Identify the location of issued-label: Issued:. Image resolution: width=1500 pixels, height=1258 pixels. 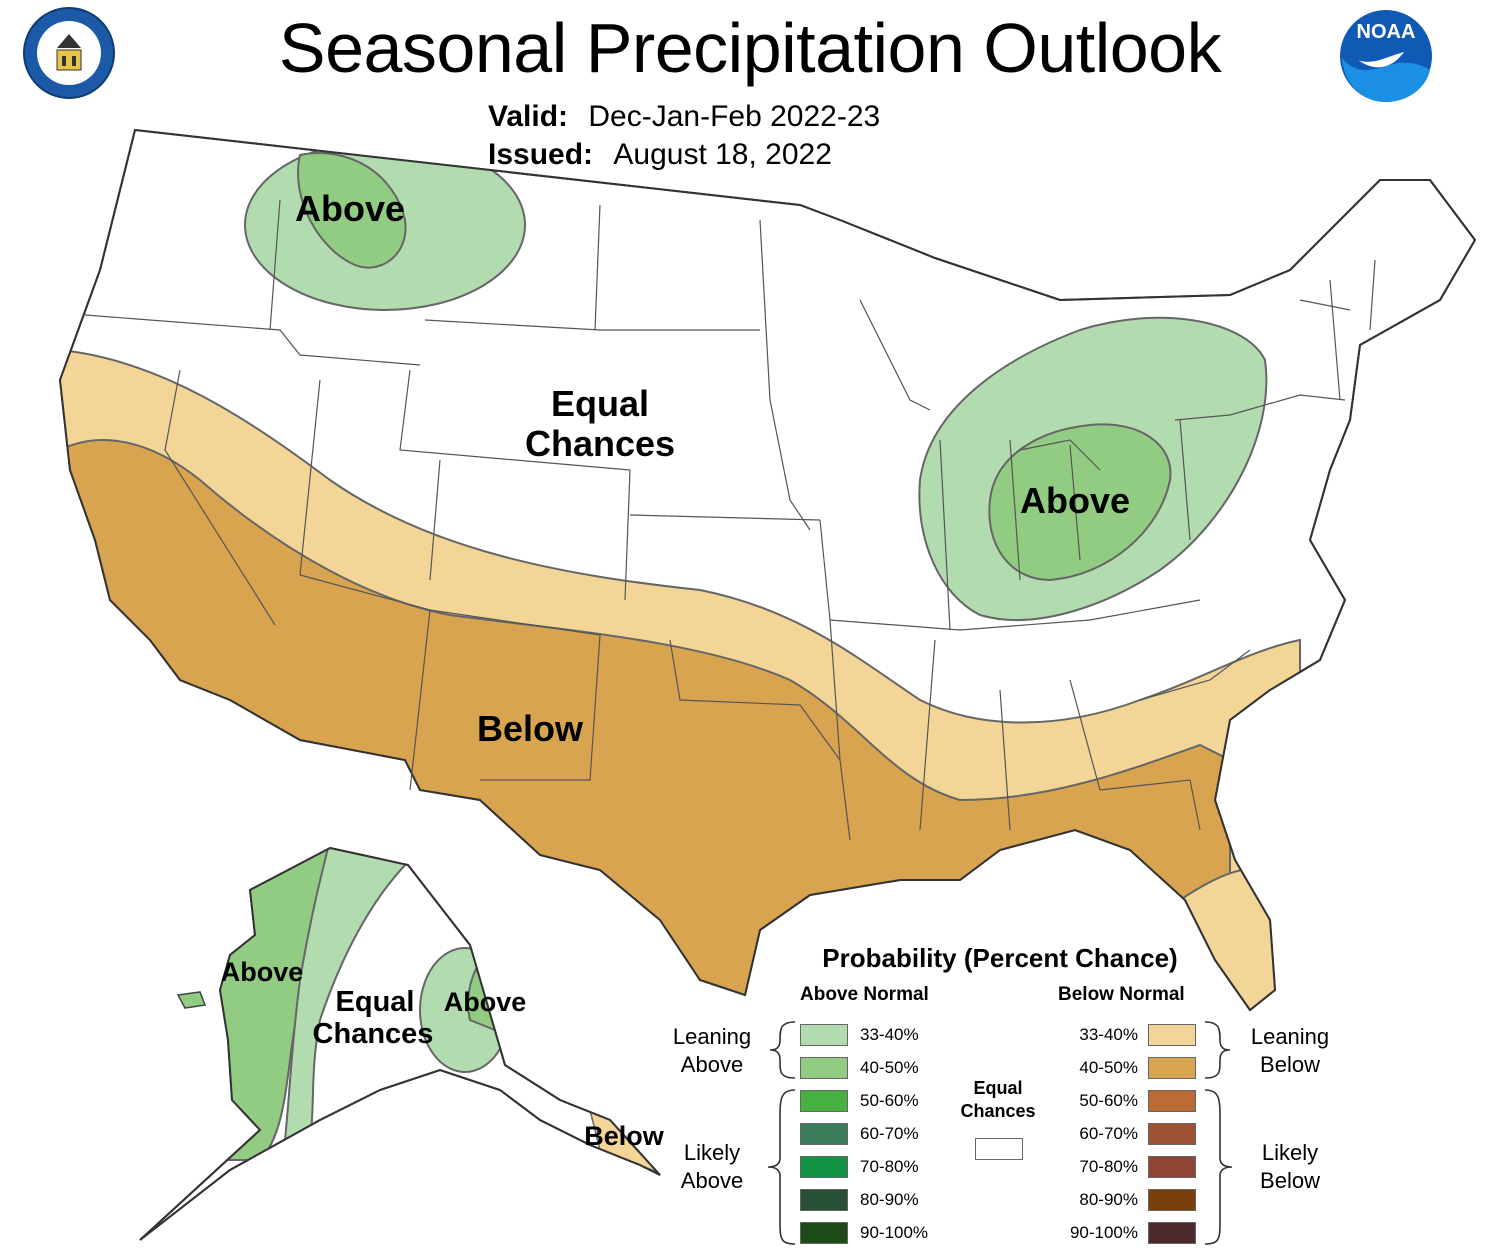
(541, 154).